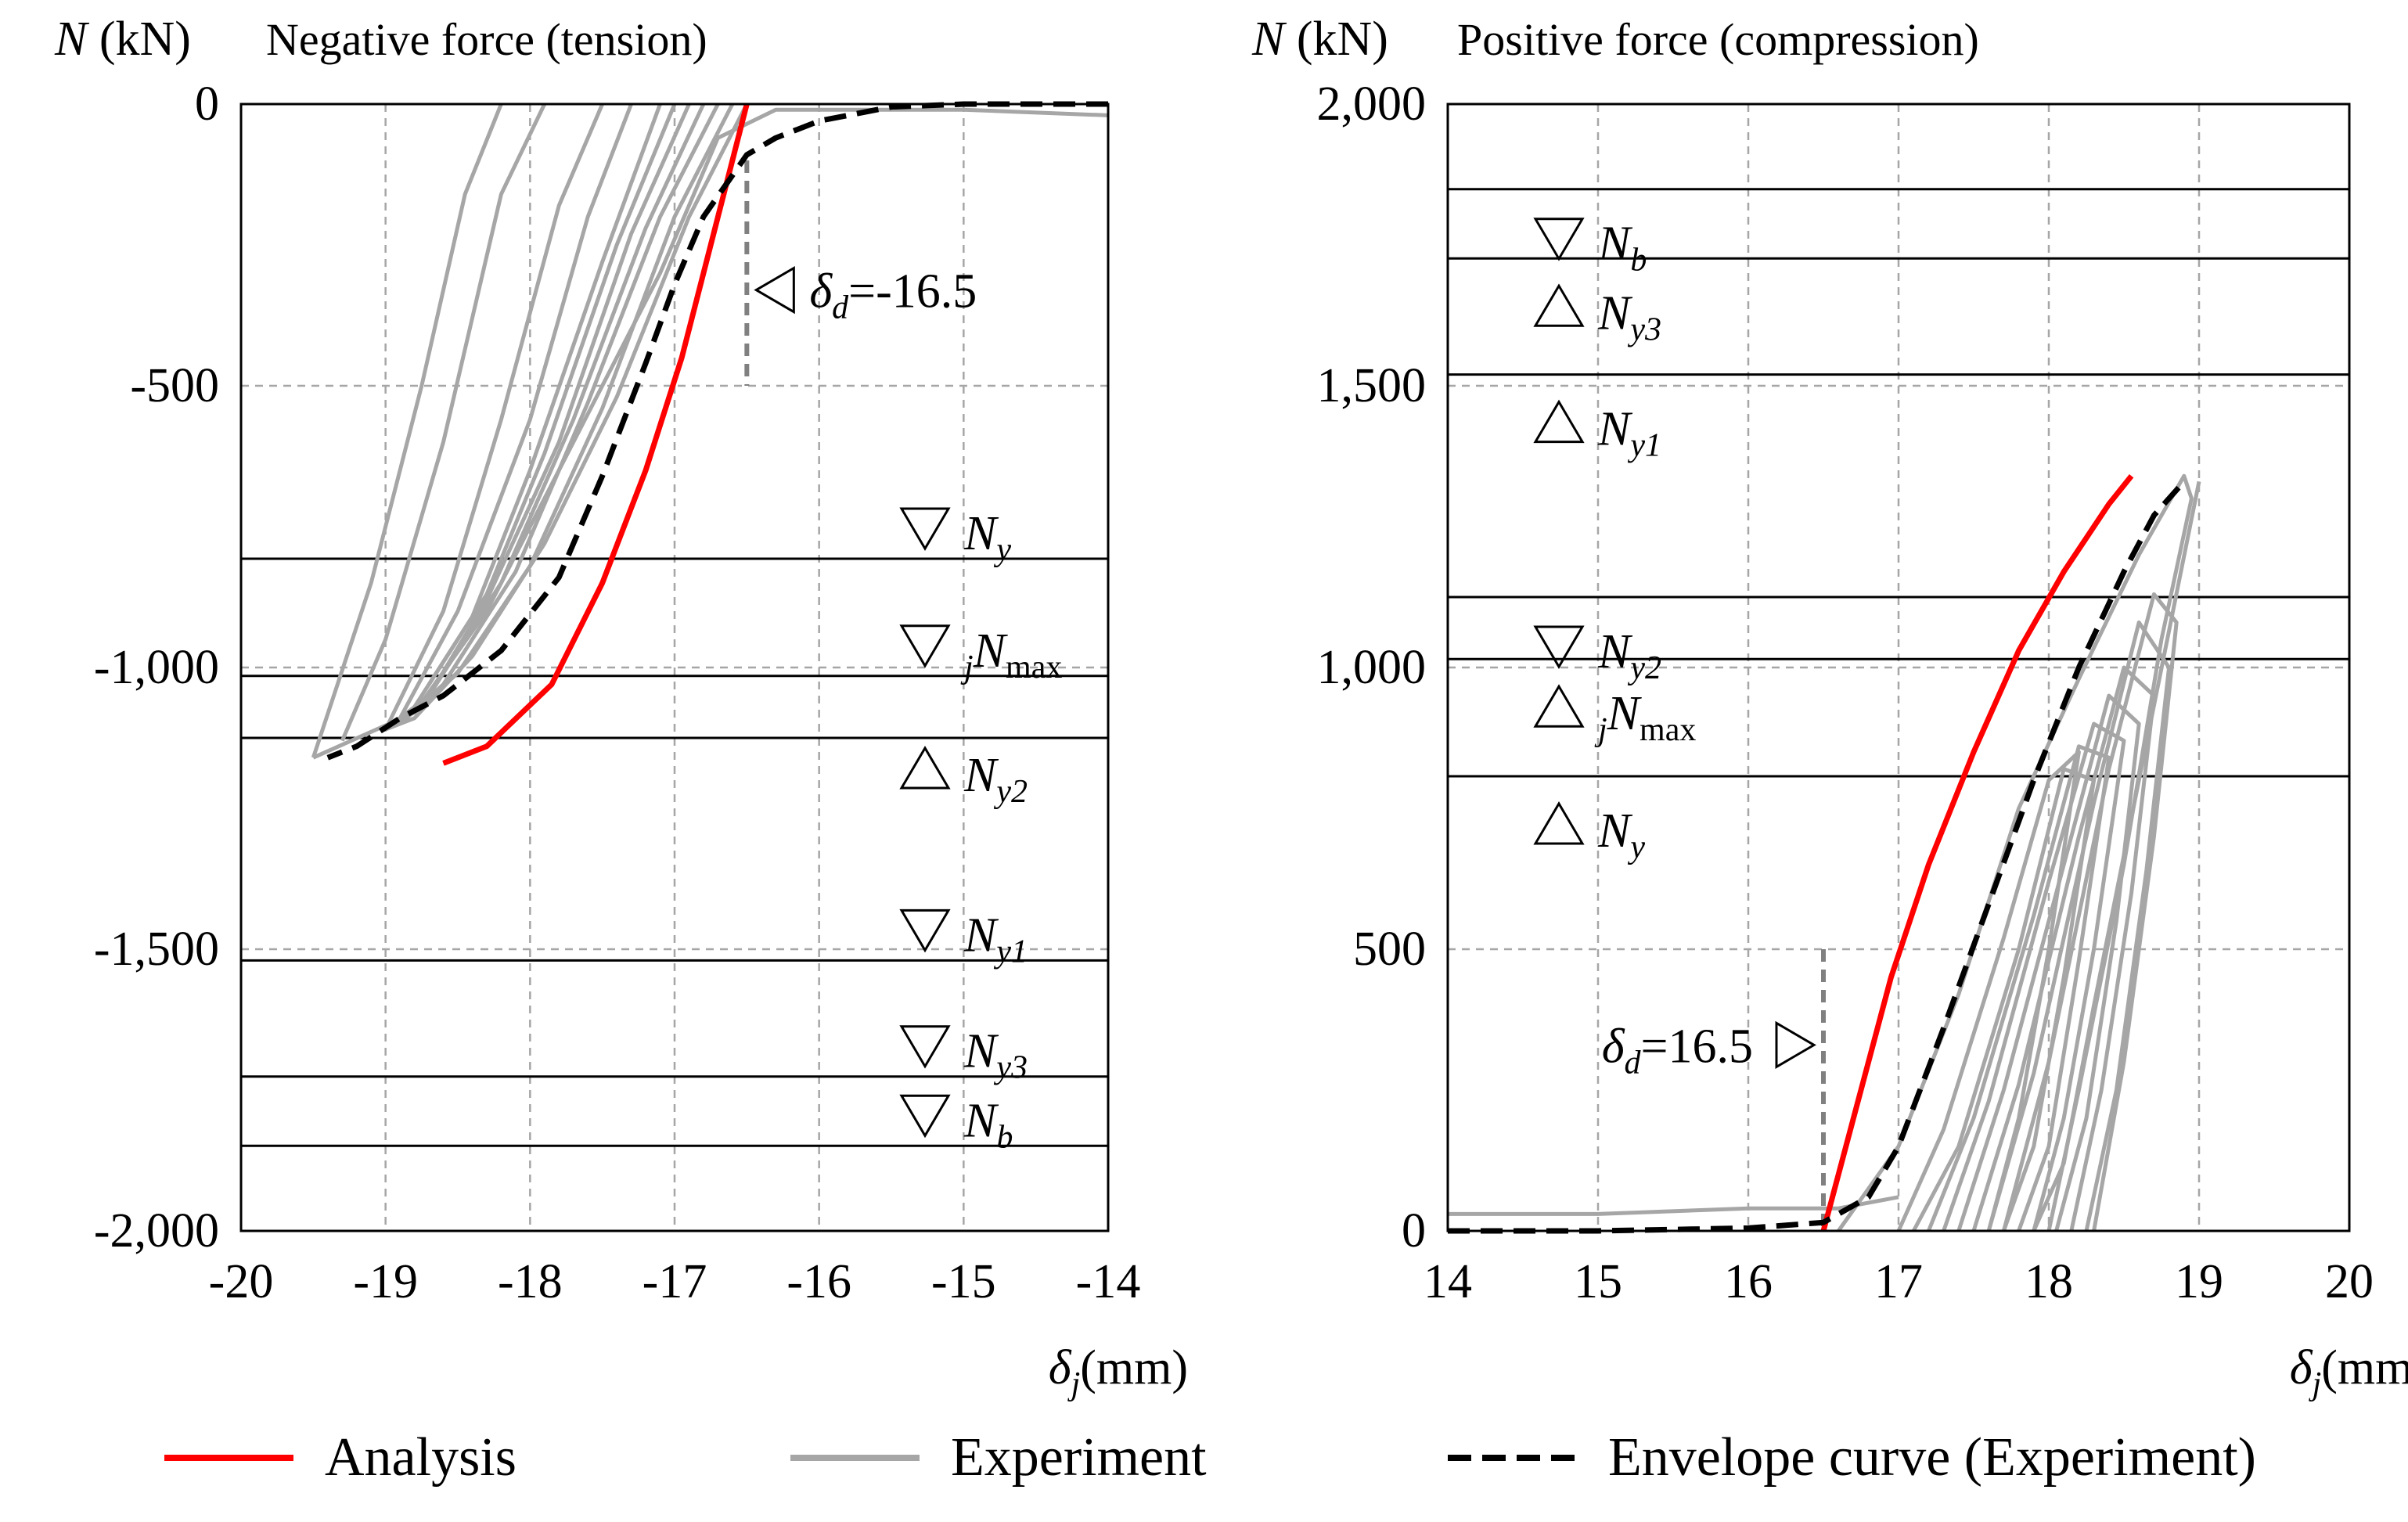 The width and height of the screenshot is (2408, 1522). What do you see at coordinates (963, 1281) in the screenshot?
I see `x-tick-label: -15` at bounding box center [963, 1281].